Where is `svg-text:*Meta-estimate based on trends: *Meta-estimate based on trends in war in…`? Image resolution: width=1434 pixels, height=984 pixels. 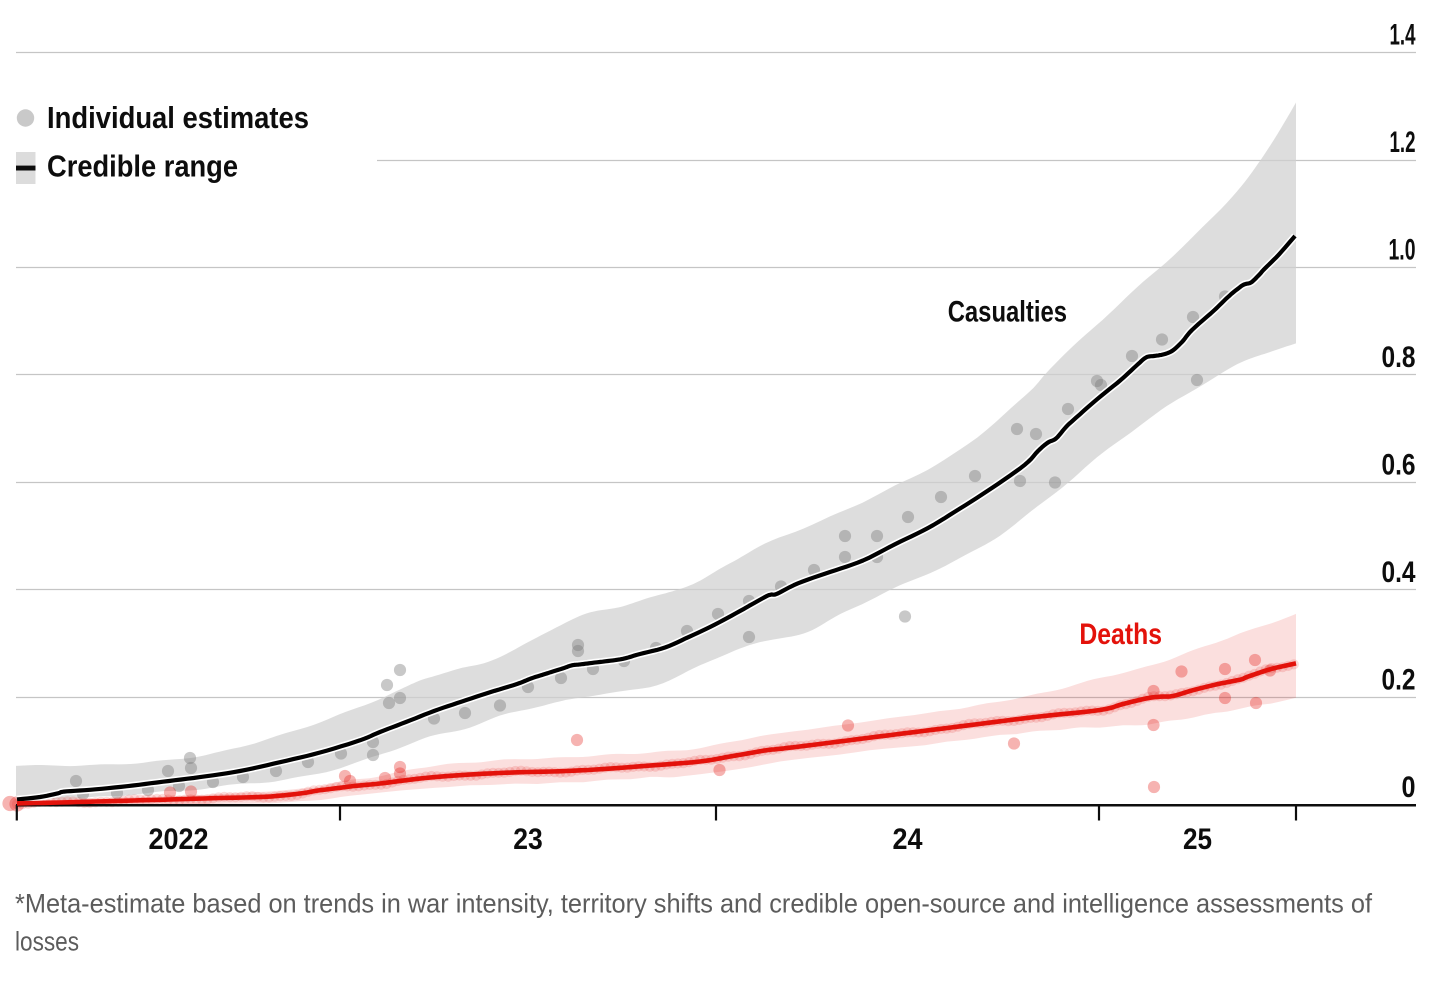 svg-text:*Meta-estimate based on trends: *Meta-estimate based on trends in war in… is located at coordinates (693, 904).